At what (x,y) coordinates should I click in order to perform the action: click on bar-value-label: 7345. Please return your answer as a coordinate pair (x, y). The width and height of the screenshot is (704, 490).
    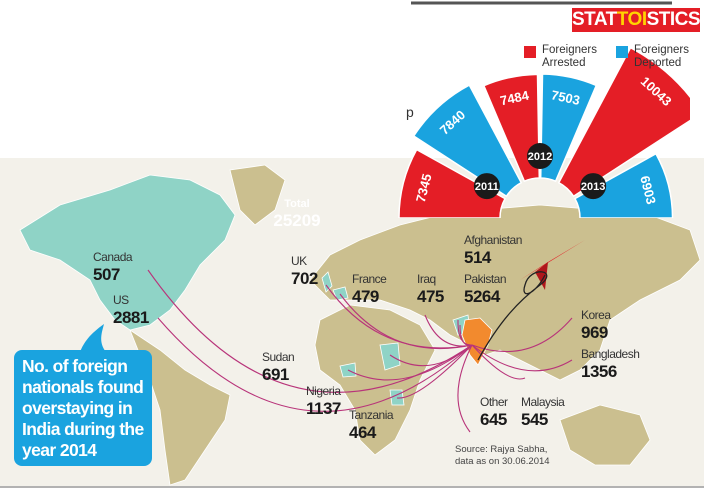
    Looking at the image, I should click on (424, 188).